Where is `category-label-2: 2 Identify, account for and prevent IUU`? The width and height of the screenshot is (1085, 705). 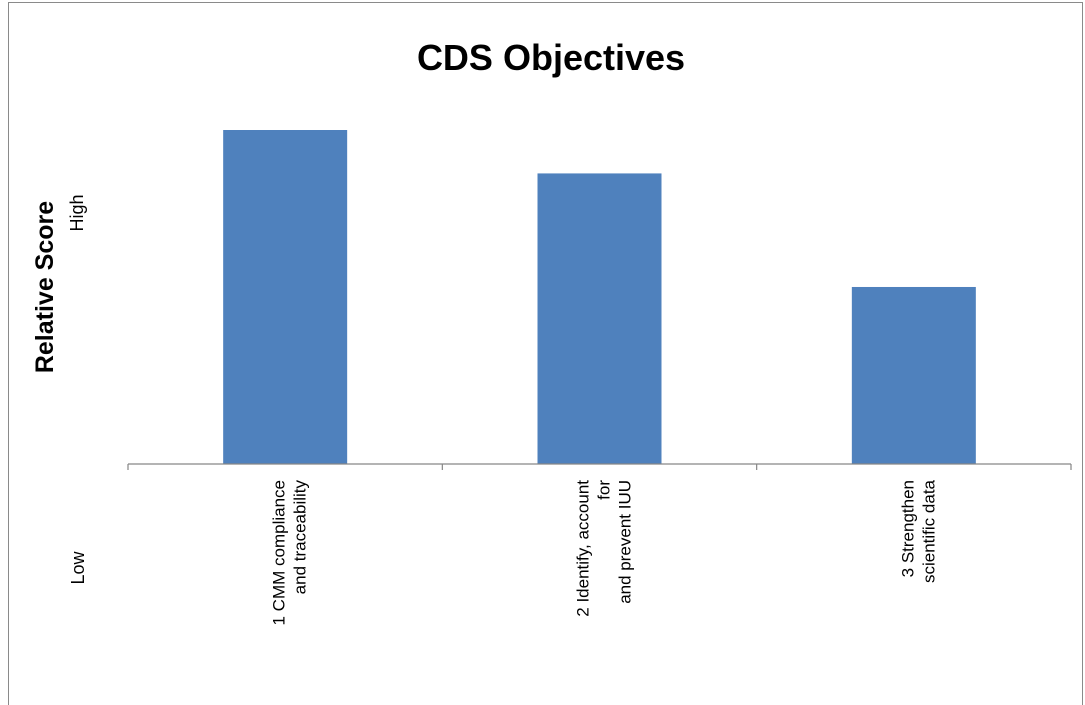 category-label-2: 2 Identify, account for and prevent IUU is located at coordinates (604, 548).